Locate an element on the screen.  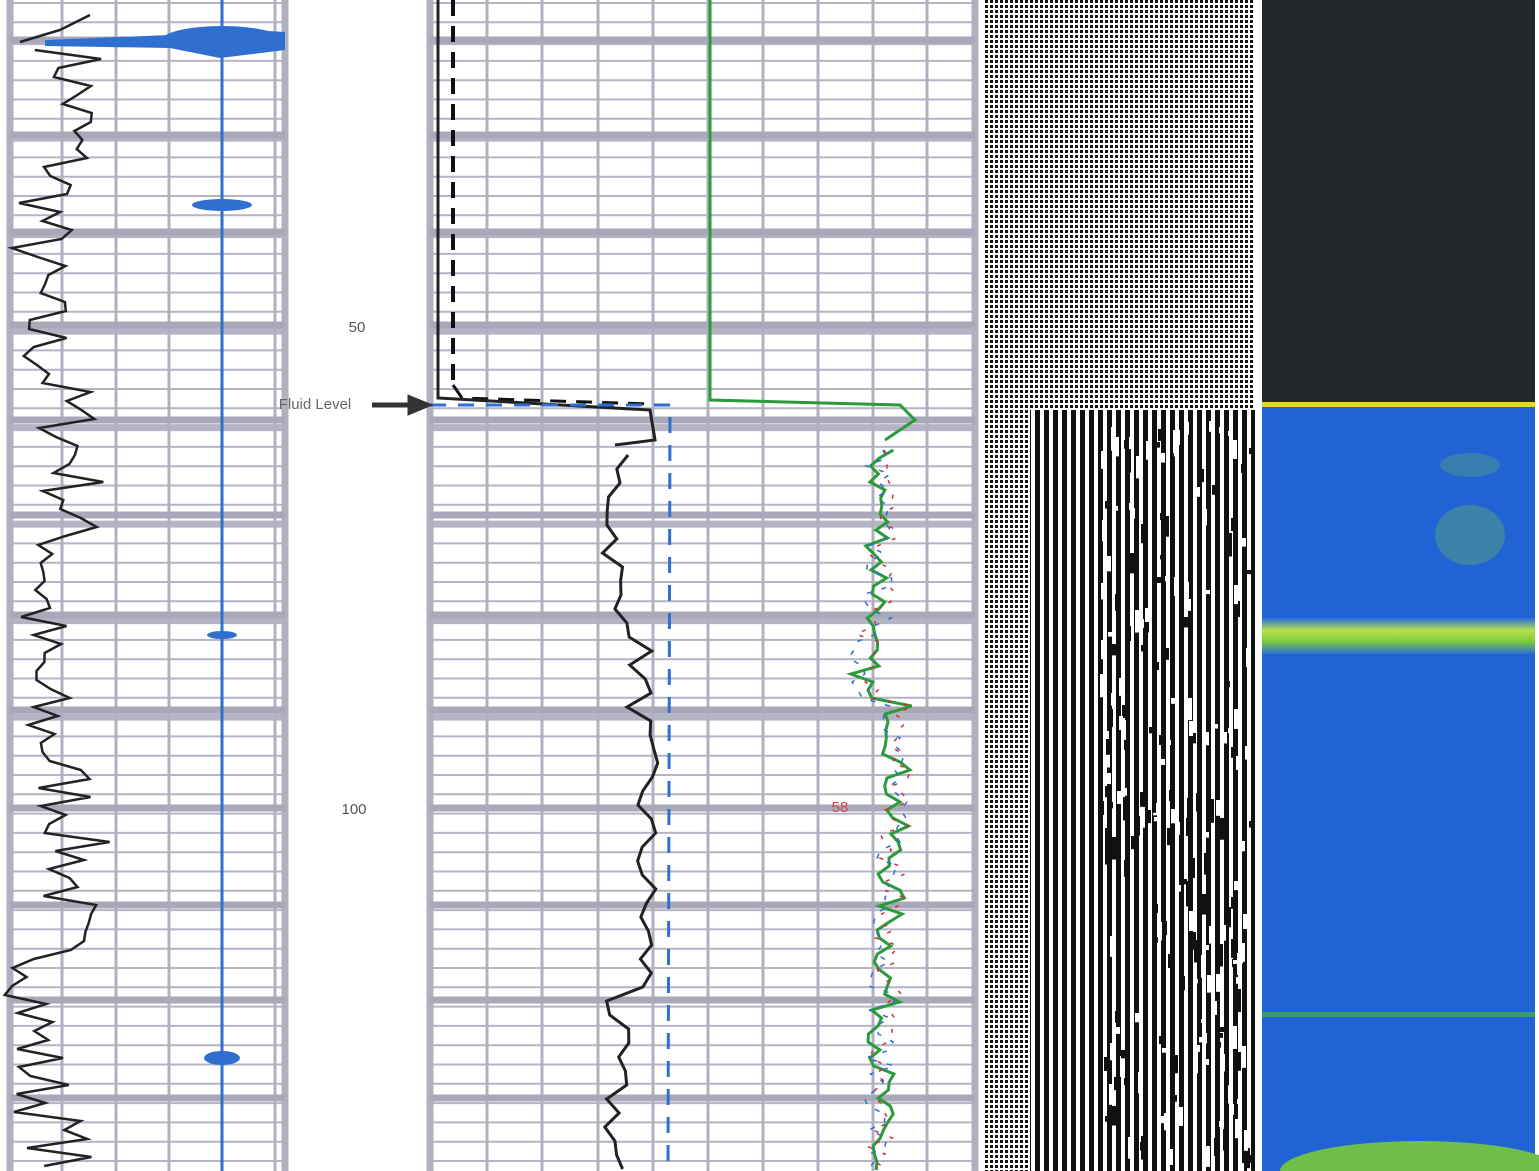
depth-label: 100 is located at coordinates (353, 809).